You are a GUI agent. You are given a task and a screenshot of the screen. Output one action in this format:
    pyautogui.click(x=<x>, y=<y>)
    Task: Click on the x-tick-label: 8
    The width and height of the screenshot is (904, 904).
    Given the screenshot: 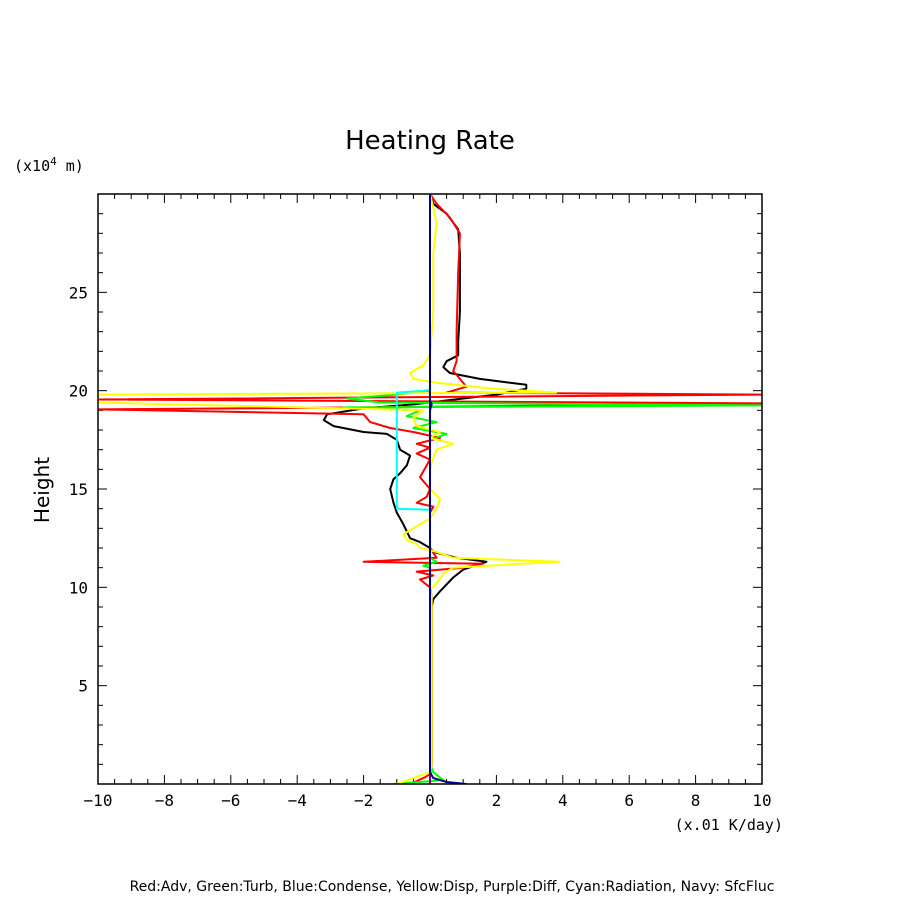 What is the action you would take?
    pyautogui.click(x=696, y=800)
    